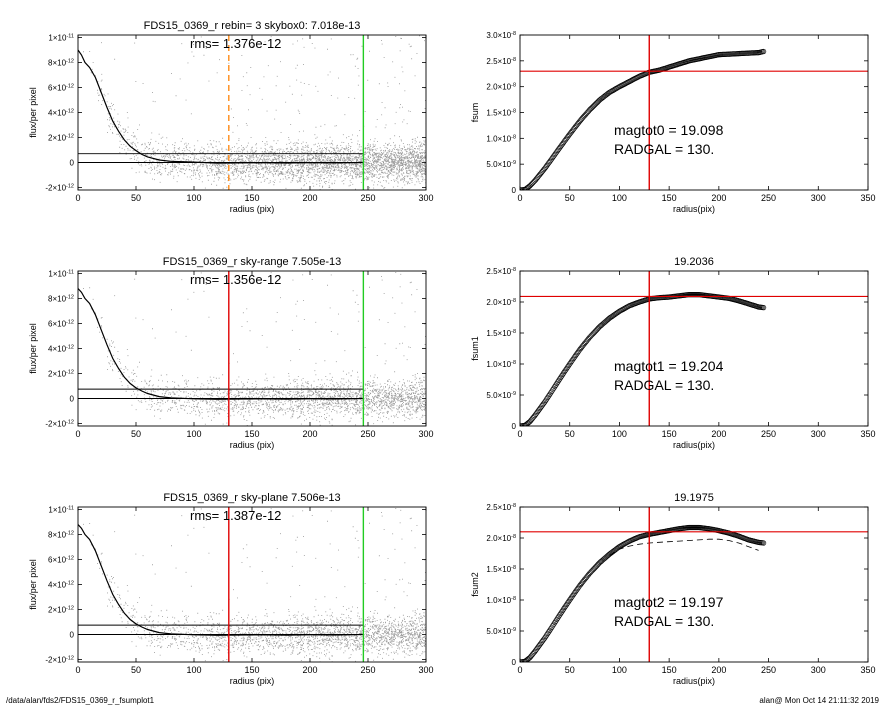  What do you see at coordinates (235, 43) in the screenshot?
I see `rms-annotation: rms= 1.376e-12` at bounding box center [235, 43].